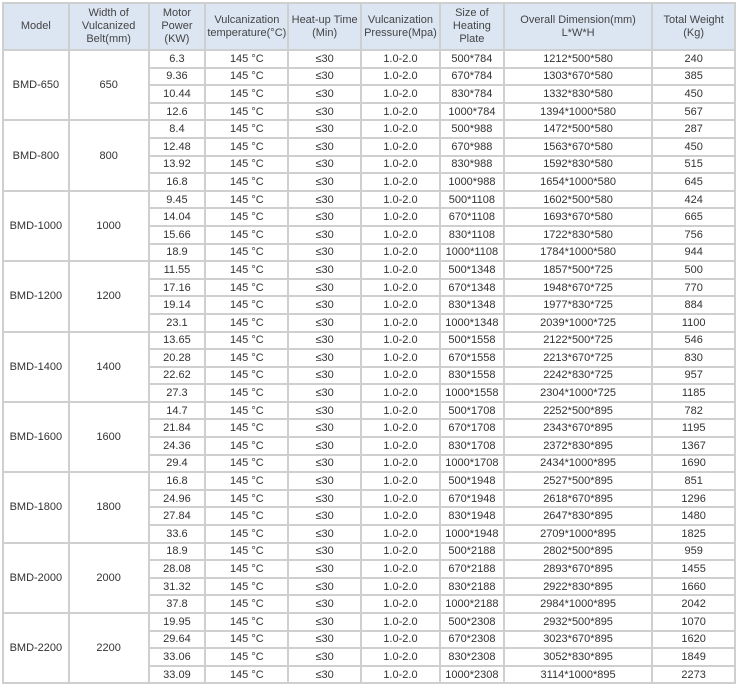 Image resolution: width=739 pixels, height=689 pixels. Describe the element at coordinates (177, 674) in the screenshot. I see `motor-power-cell: 33.09` at that location.